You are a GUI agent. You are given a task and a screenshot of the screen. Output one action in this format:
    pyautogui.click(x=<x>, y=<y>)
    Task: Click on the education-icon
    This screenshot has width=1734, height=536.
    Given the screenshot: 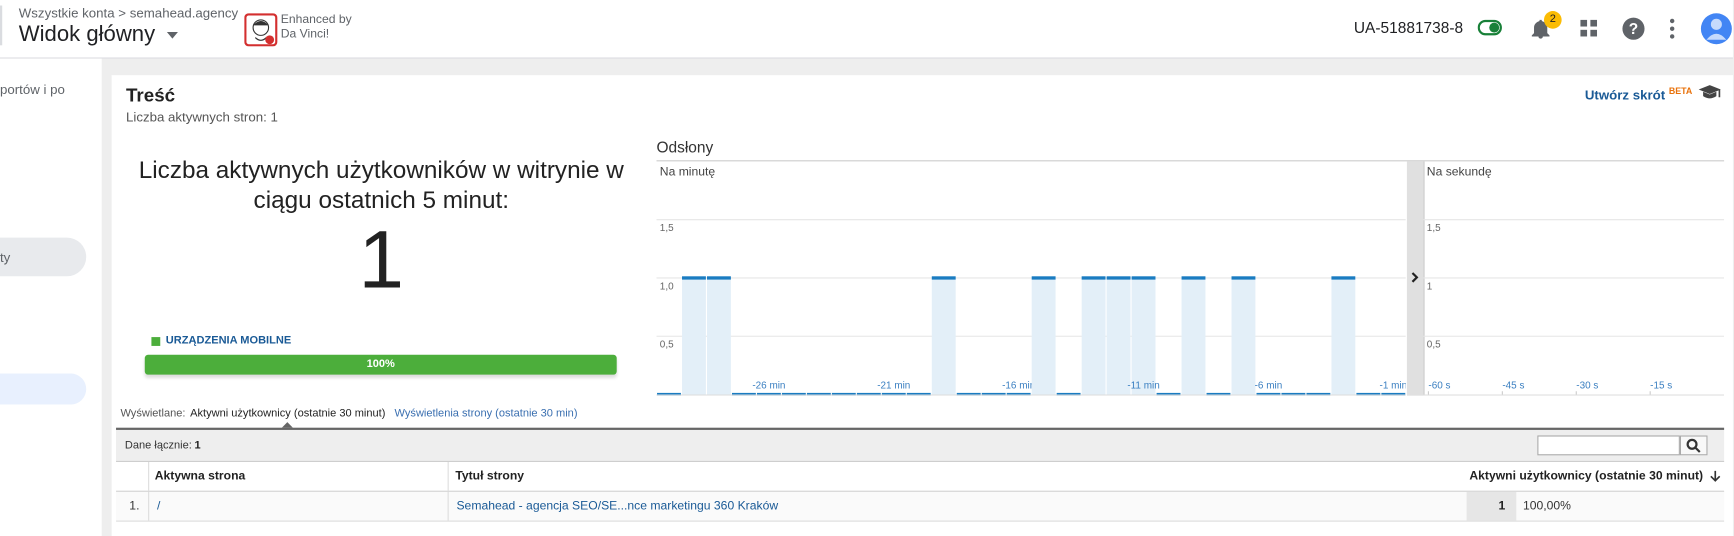 What is the action you would take?
    pyautogui.click(x=1710, y=93)
    